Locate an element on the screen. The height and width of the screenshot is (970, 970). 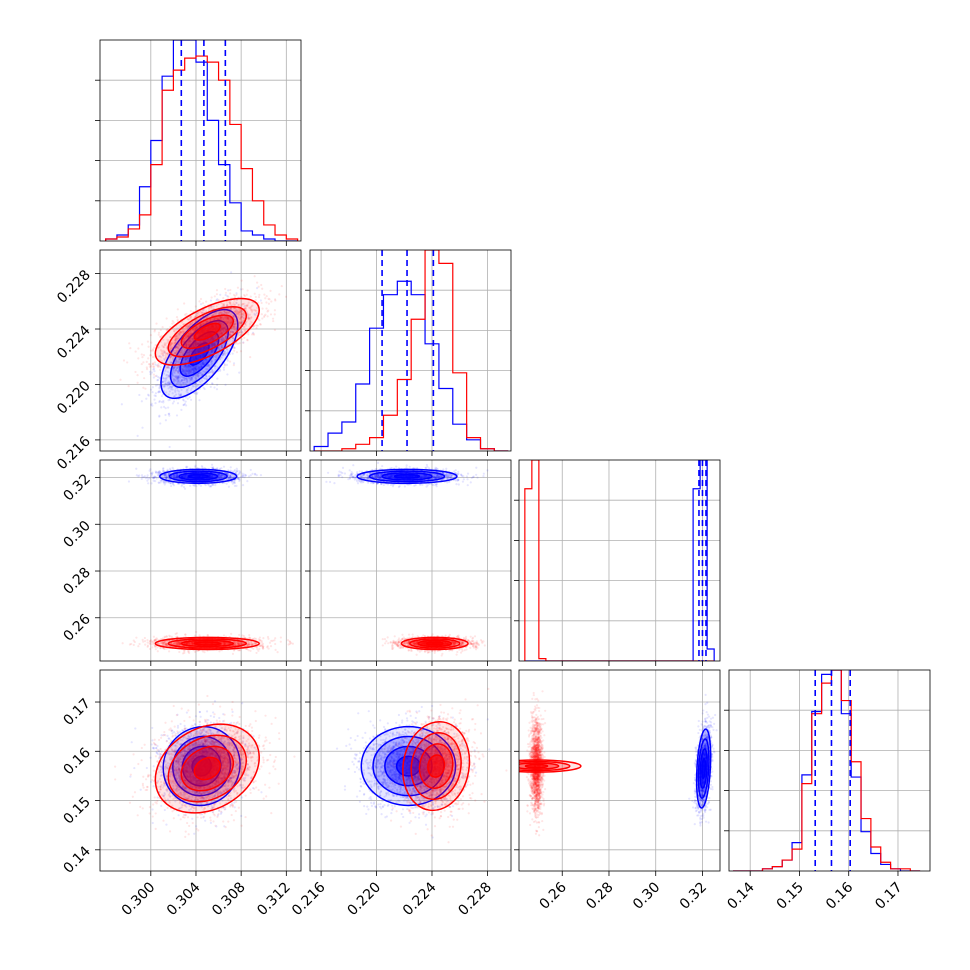
y-tick-label: 0.28 is located at coordinates (76, 581).